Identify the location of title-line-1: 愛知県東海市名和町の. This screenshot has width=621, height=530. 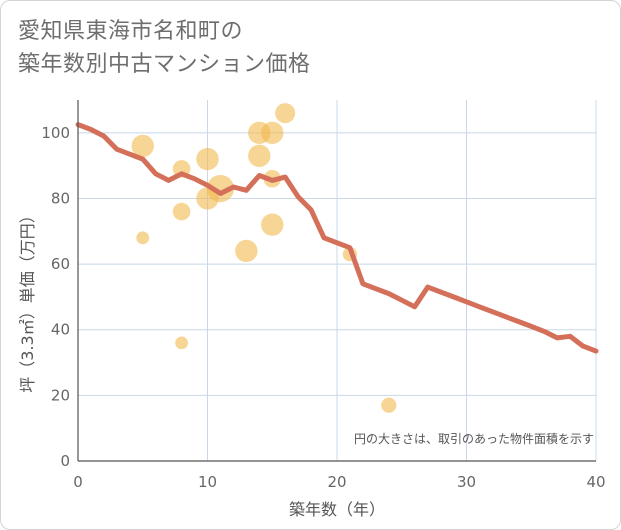
(131, 31).